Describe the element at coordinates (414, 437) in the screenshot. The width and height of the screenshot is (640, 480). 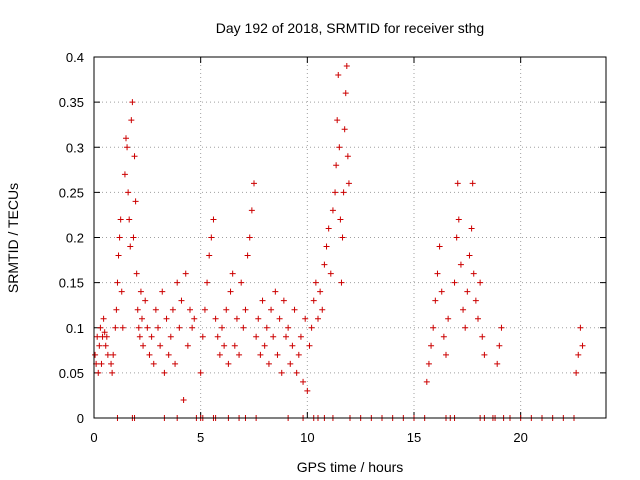
I see `x-tick-label: 15` at that location.